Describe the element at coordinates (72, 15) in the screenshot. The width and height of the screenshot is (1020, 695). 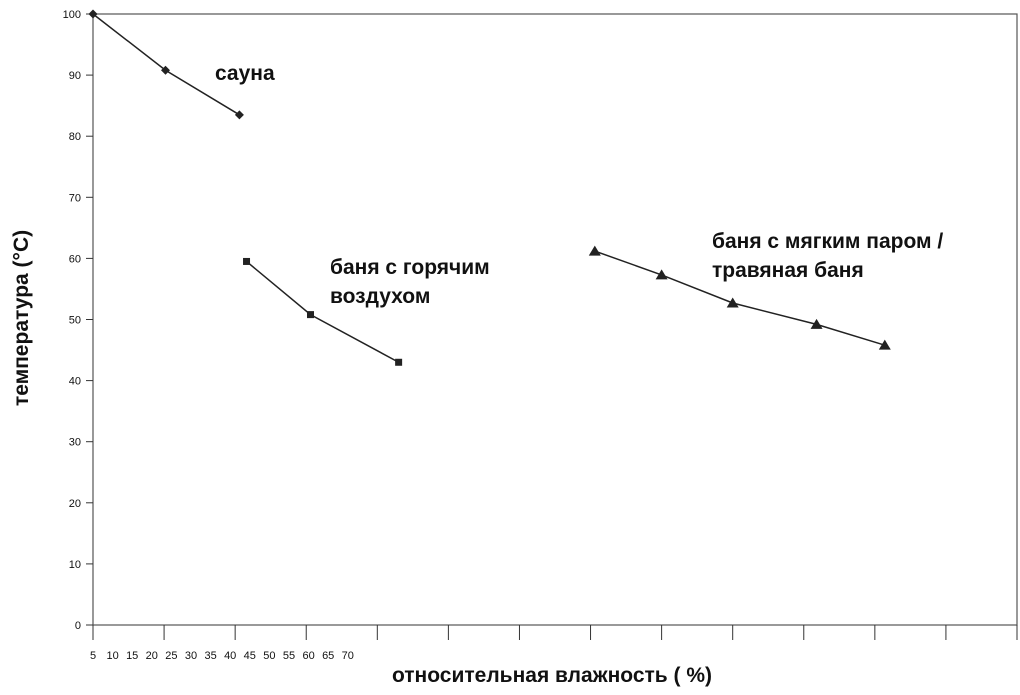
I see `y-tick-label: 100` at that location.